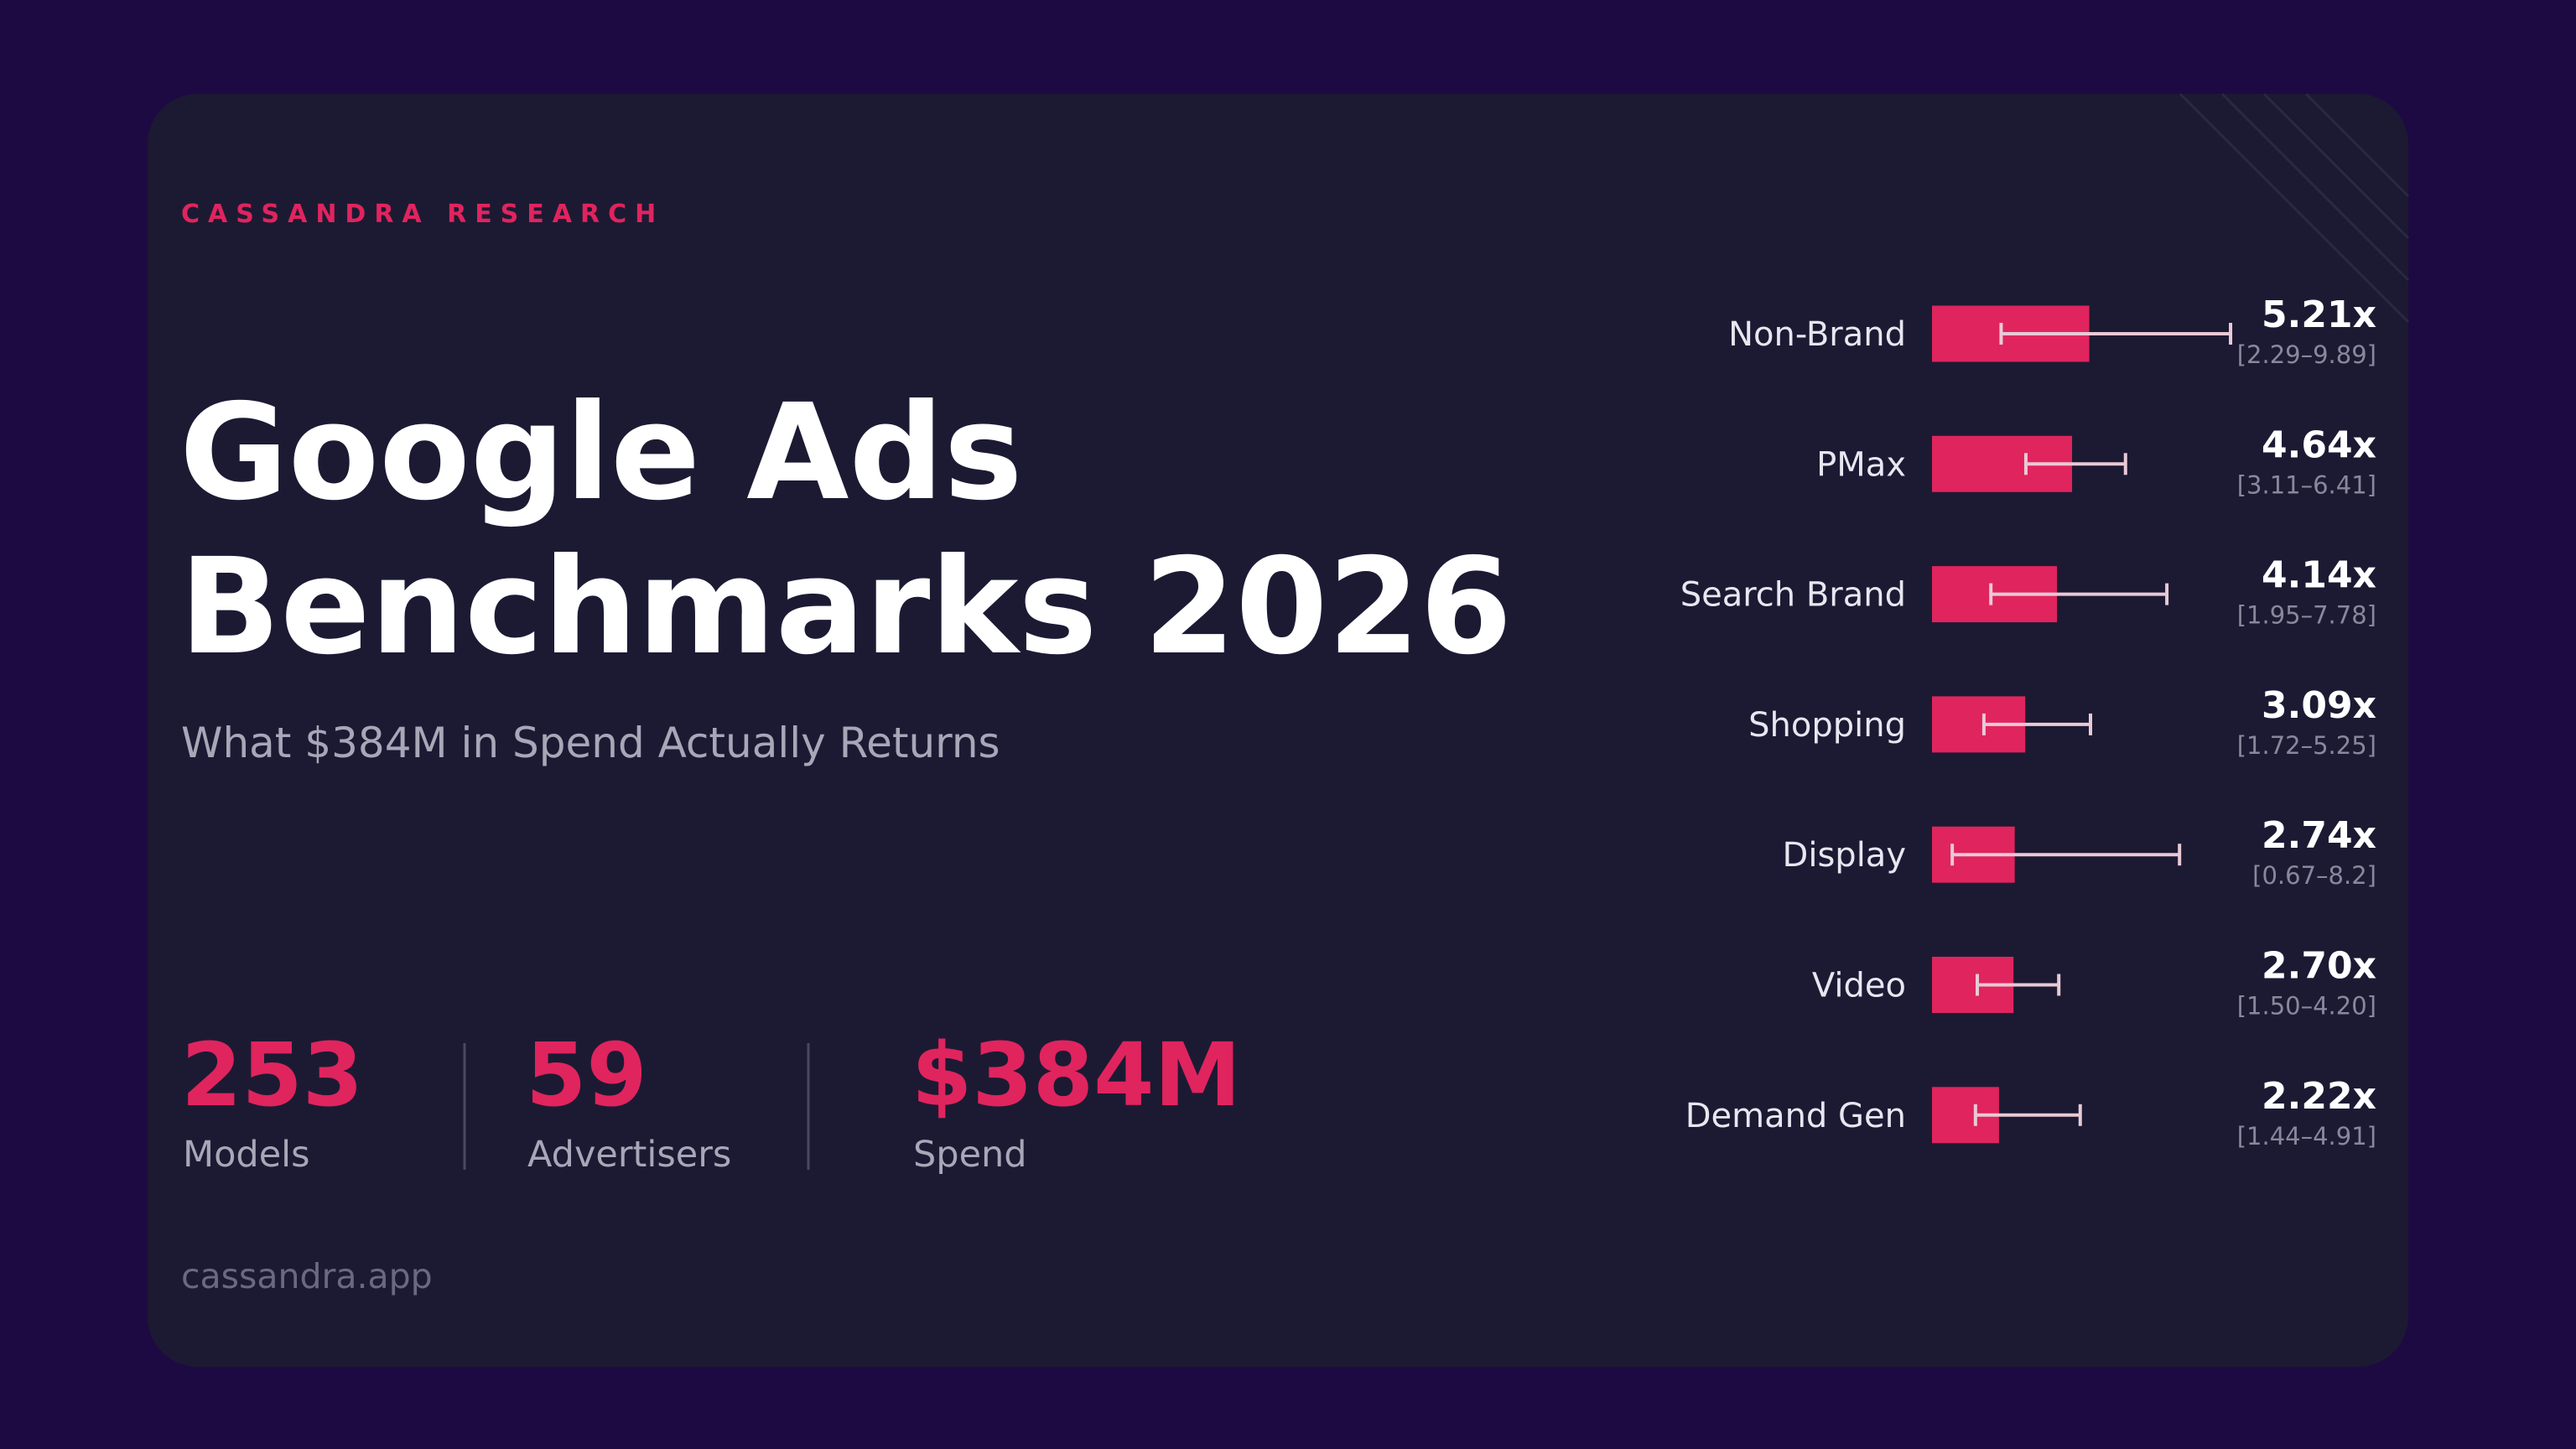 This screenshot has height=1449, width=2576. Describe the element at coordinates (2314, 875) in the screenshot. I see `interval-label: [0.67–8.2]` at that location.